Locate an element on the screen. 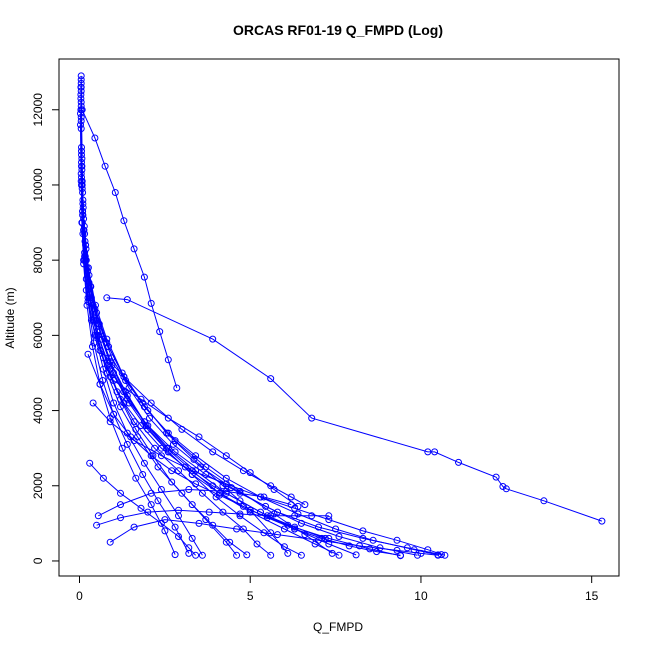 This screenshot has width=650, height=650. x-tick-label: 15 is located at coordinates (592, 596).